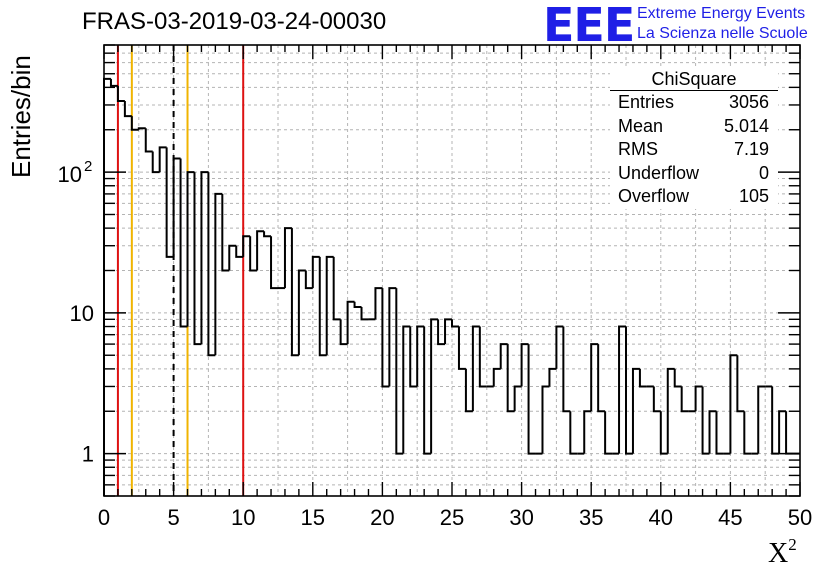 The width and height of the screenshot is (836, 572). What do you see at coordinates (382, 517) in the screenshot?
I see `x-tick-label: 20` at bounding box center [382, 517].